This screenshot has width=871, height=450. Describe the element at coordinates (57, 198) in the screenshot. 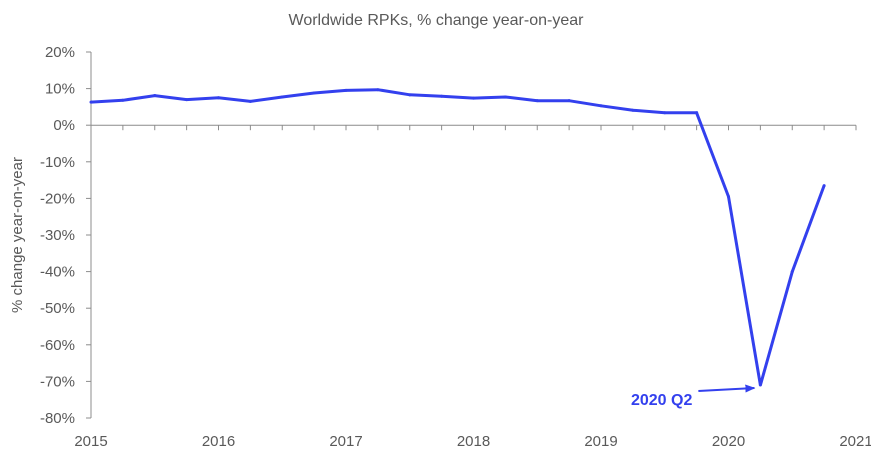

I see `y-tick-label: -20%` at that location.